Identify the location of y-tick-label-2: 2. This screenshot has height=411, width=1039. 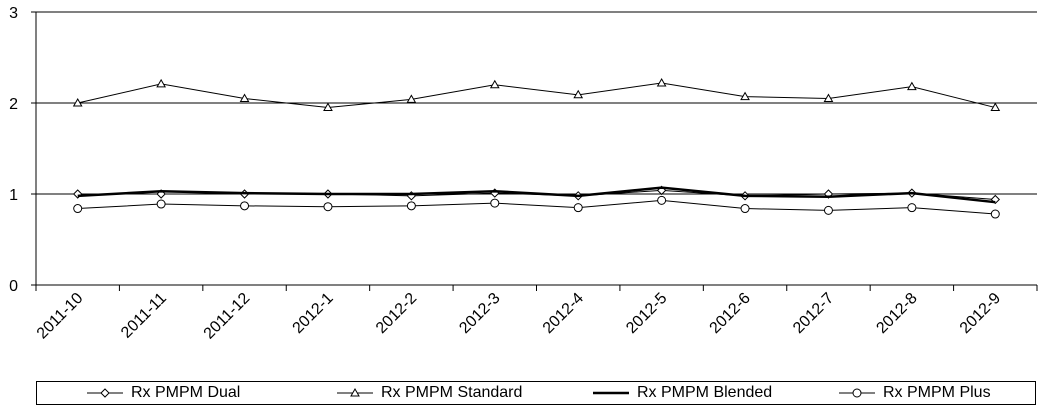
(13, 104).